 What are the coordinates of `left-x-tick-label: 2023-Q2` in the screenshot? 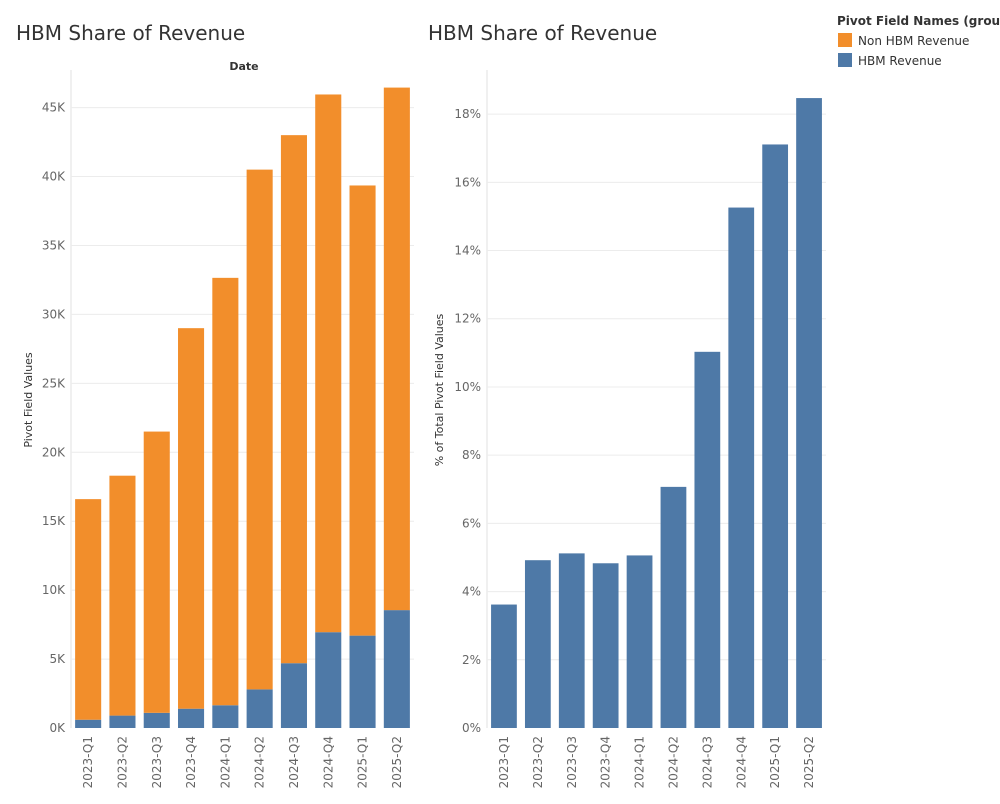 It's located at (122, 762).